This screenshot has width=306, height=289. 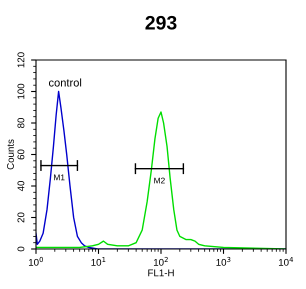 What do you see at coordinates (159, 181) in the screenshot?
I see `annotation: M2` at bounding box center [159, 181].